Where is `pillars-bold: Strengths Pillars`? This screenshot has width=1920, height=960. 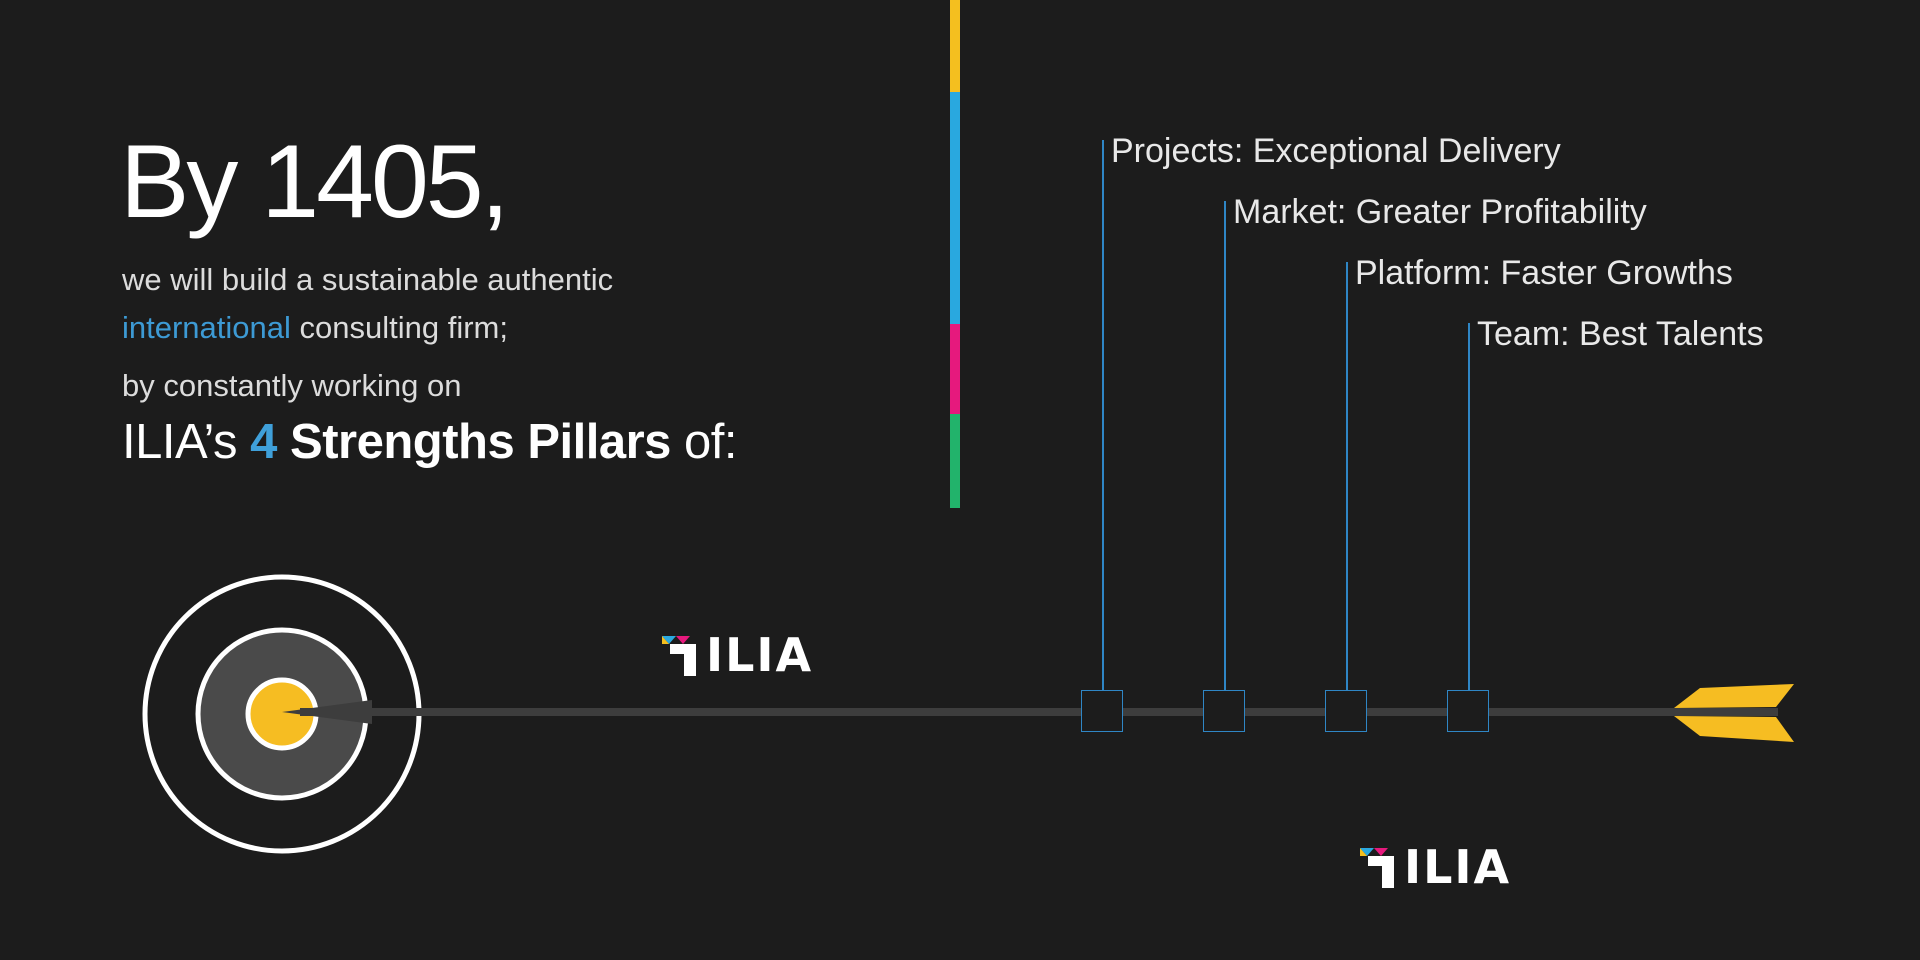 pillars-bold: Strengths Pillars is located at coordinates (473, 442).